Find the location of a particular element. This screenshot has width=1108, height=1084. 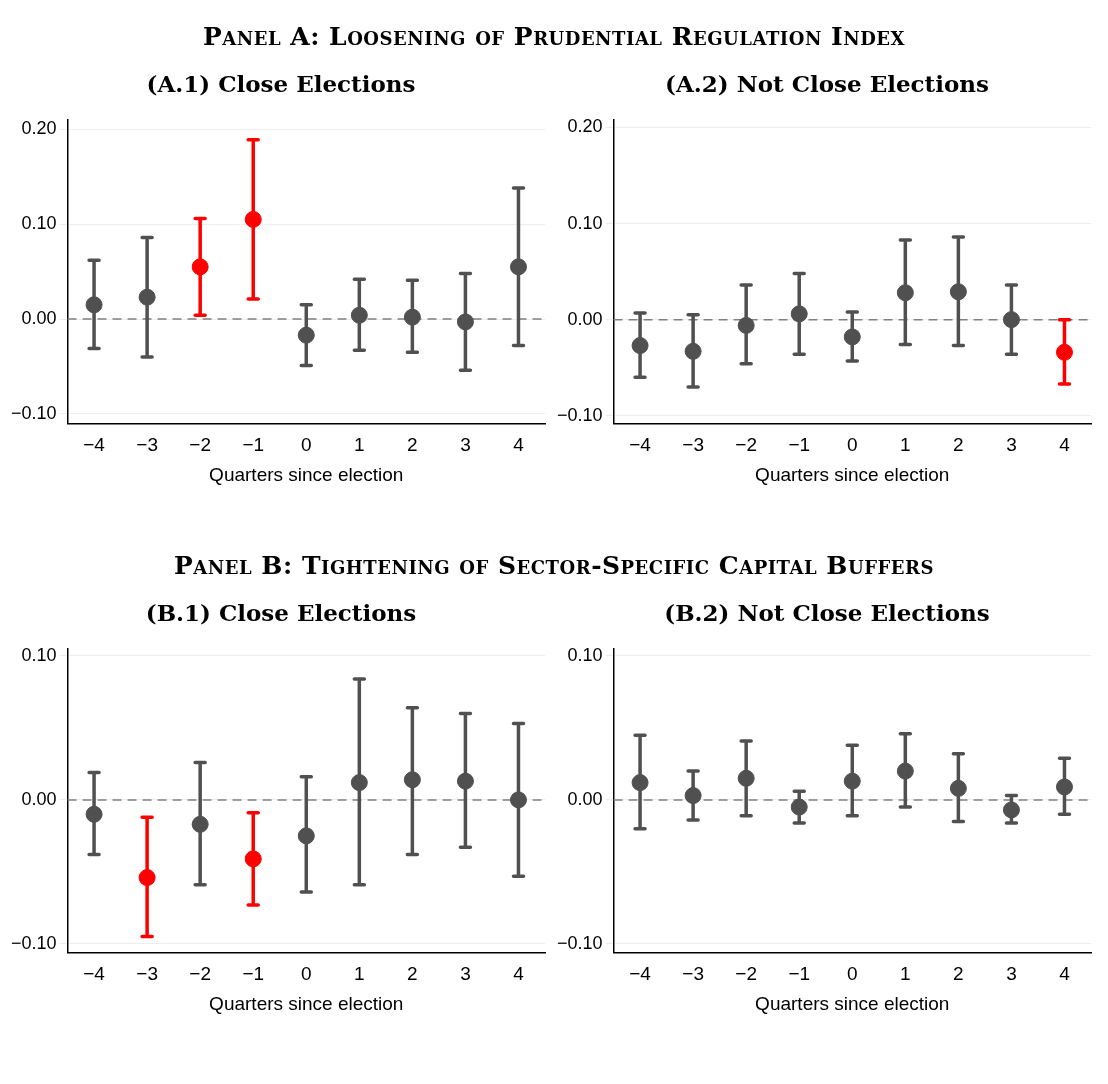

chart-title: (B.2) Not Close Elections is located at coordinates (827, 613).